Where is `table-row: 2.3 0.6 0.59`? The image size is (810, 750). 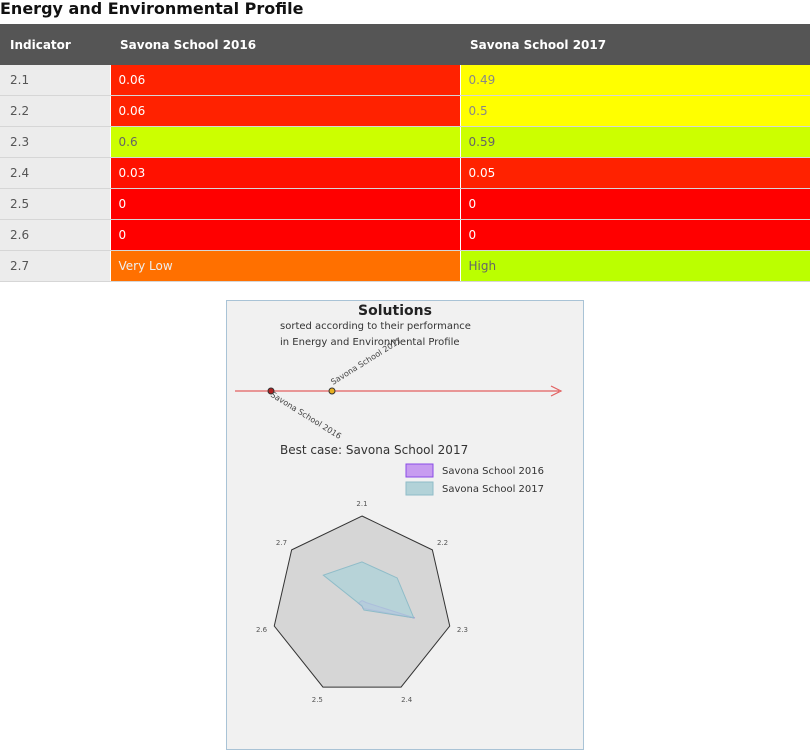
table-row: 2.3 0.6 0.59 is located at coordinates (405, 142).